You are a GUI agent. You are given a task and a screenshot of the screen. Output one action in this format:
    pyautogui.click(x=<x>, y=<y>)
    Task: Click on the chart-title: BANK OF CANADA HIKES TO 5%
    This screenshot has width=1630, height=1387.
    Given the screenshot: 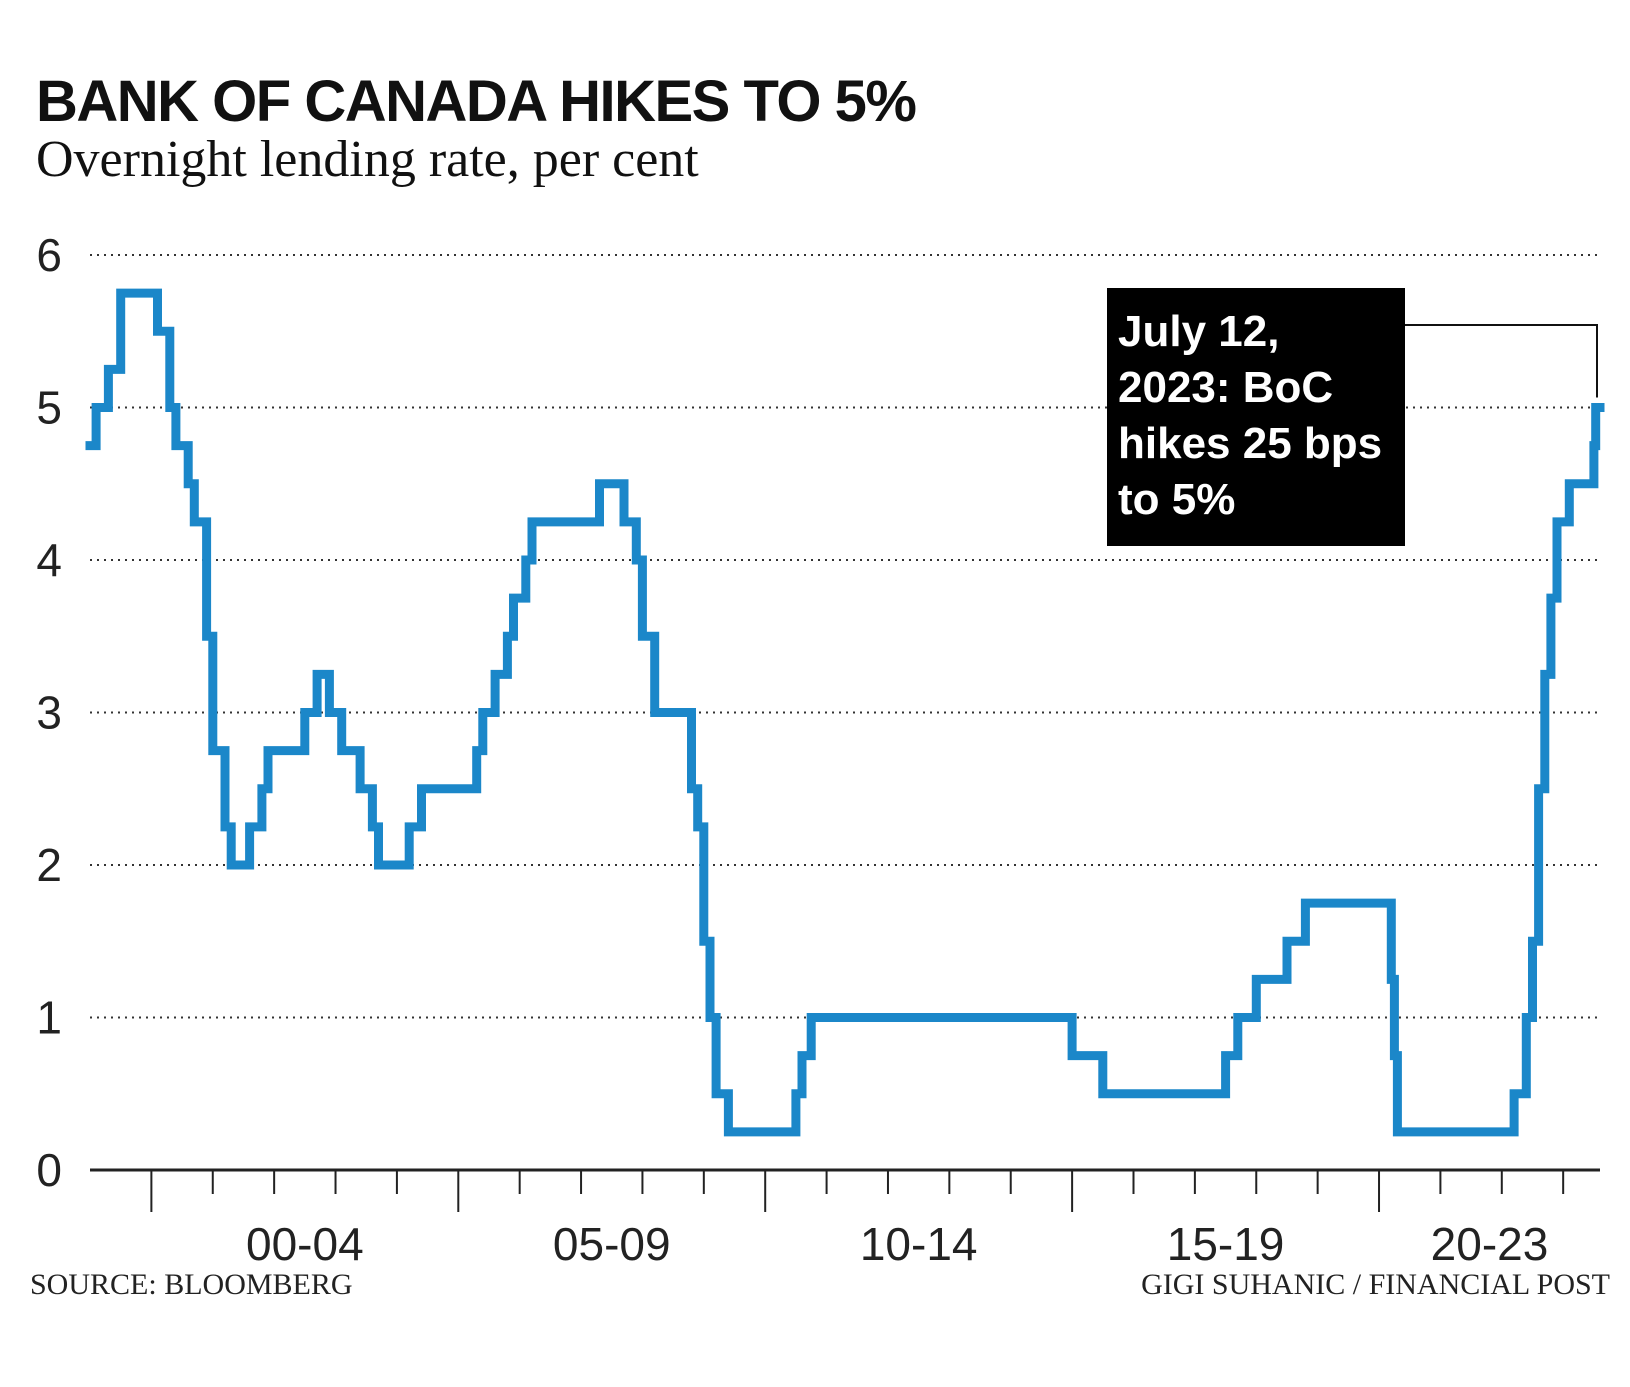 What is the action you would take?
    pyautogui.click(x=476, y=101)
    